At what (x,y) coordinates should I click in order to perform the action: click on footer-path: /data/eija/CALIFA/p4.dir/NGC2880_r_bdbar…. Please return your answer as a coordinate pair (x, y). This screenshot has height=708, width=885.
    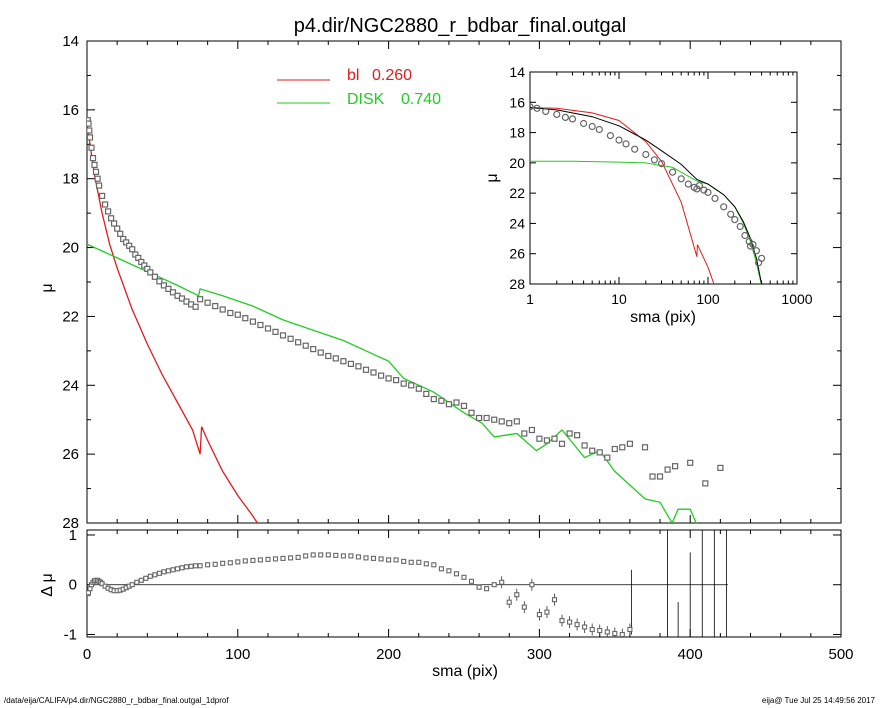
    Looking at the image, I should click on (116, 700).